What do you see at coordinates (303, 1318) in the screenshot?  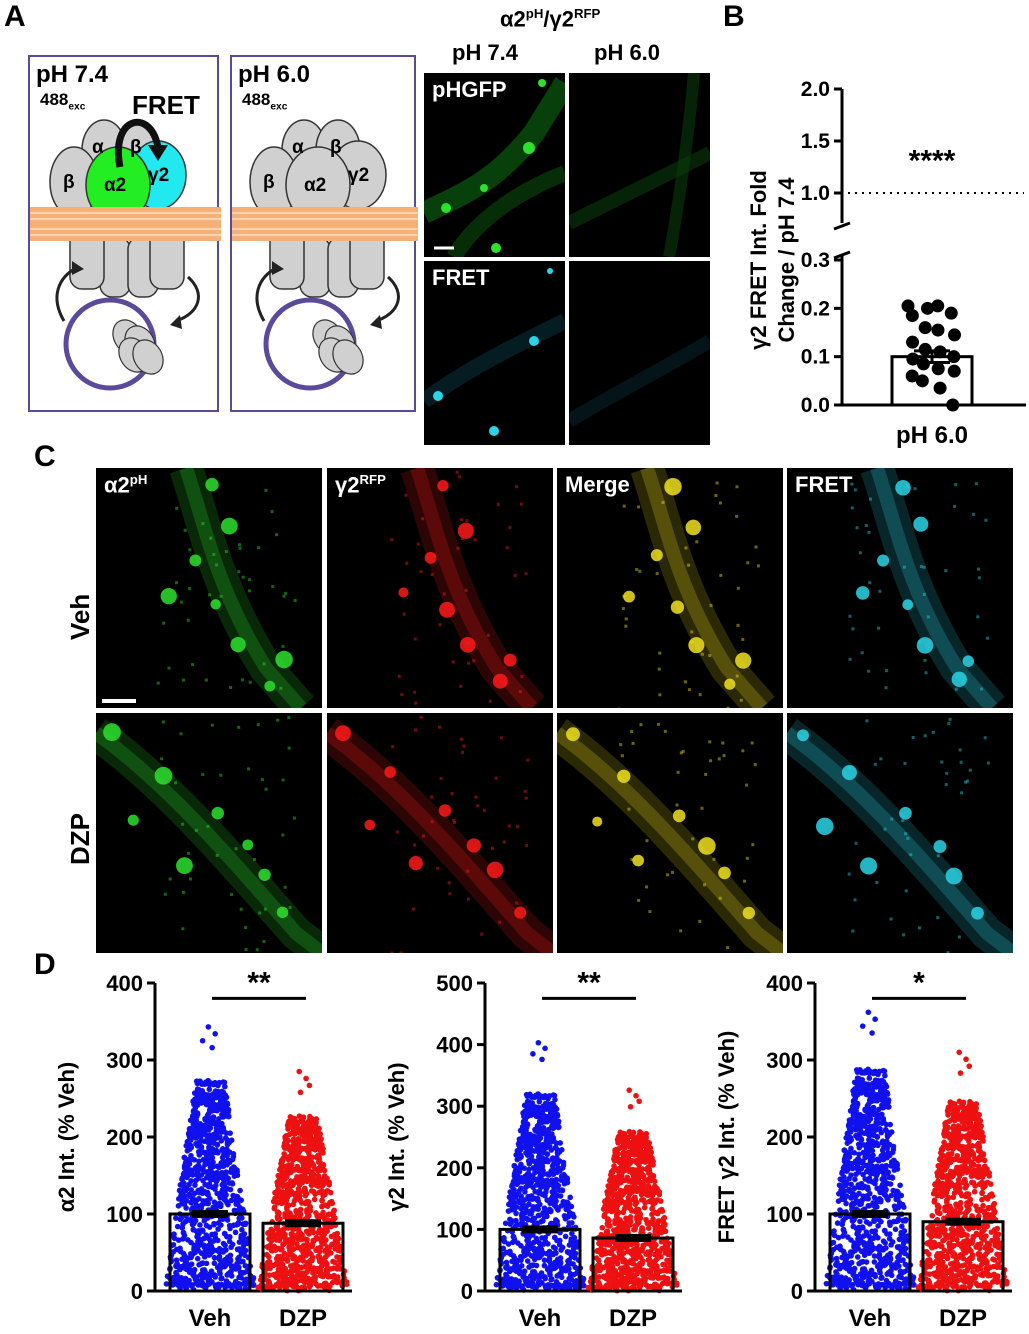 I see `x-category-label: DZP` at bounding box center [303, 1318].